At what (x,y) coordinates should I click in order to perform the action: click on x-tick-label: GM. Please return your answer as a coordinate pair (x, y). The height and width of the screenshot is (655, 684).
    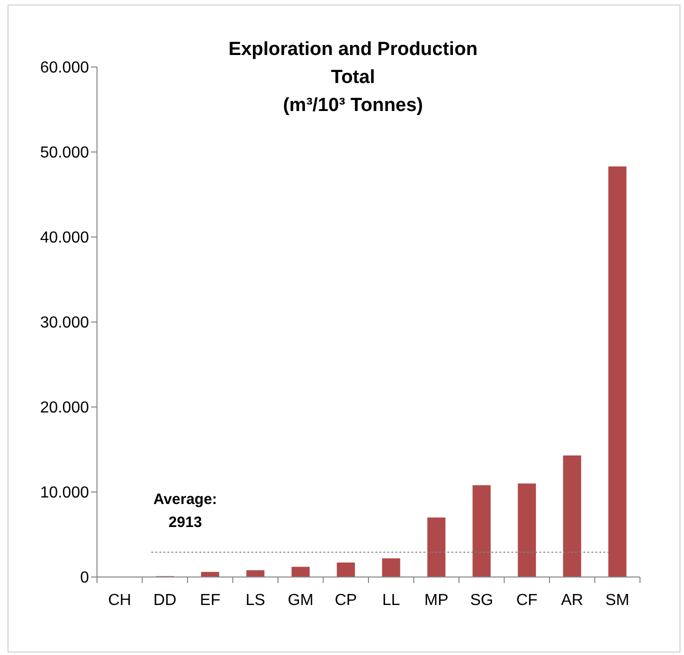
    Looking at the image, I should click on (301, 600).